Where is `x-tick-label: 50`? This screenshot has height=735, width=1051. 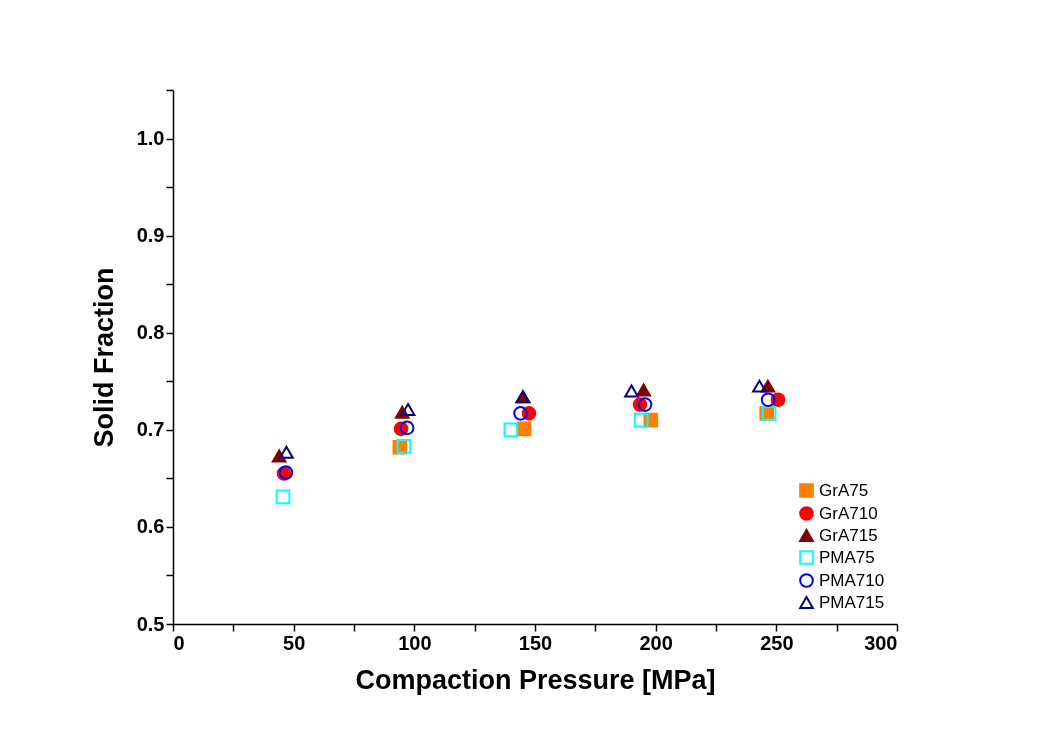 x-tick-label: 50 is located at coordinates (294, 642).